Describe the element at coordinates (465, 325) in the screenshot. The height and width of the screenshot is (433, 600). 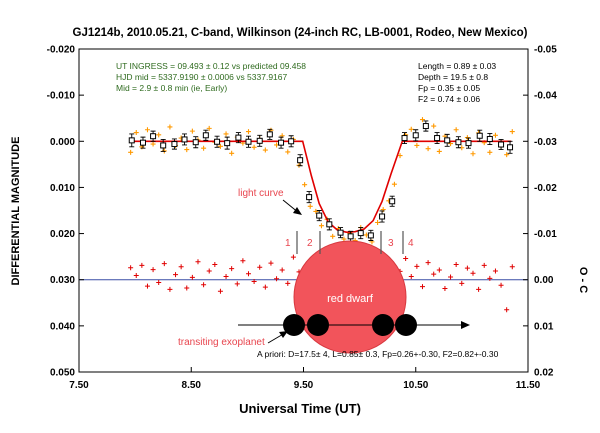
I see `transit-path-arrowhead` at that location.